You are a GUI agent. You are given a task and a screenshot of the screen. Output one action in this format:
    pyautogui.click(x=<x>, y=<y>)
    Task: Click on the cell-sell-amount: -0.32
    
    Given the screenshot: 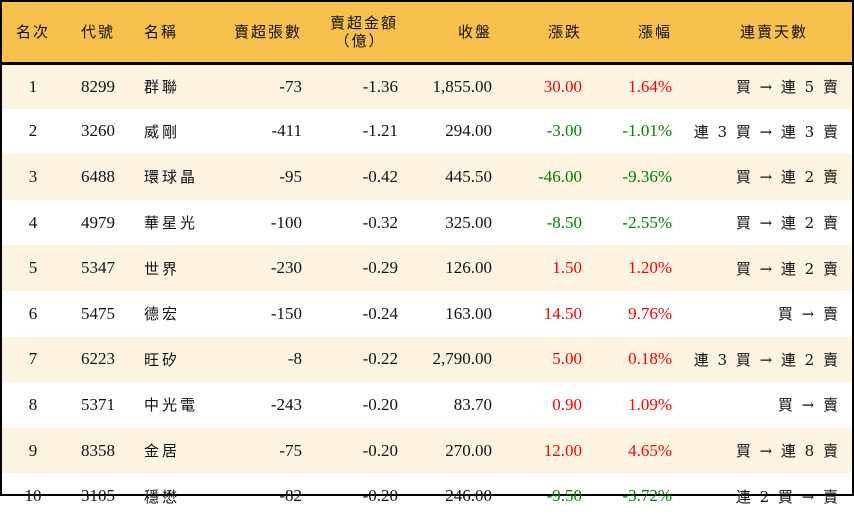 What is the action you would take?
    pyautogui.click(x=380, y=222)
    